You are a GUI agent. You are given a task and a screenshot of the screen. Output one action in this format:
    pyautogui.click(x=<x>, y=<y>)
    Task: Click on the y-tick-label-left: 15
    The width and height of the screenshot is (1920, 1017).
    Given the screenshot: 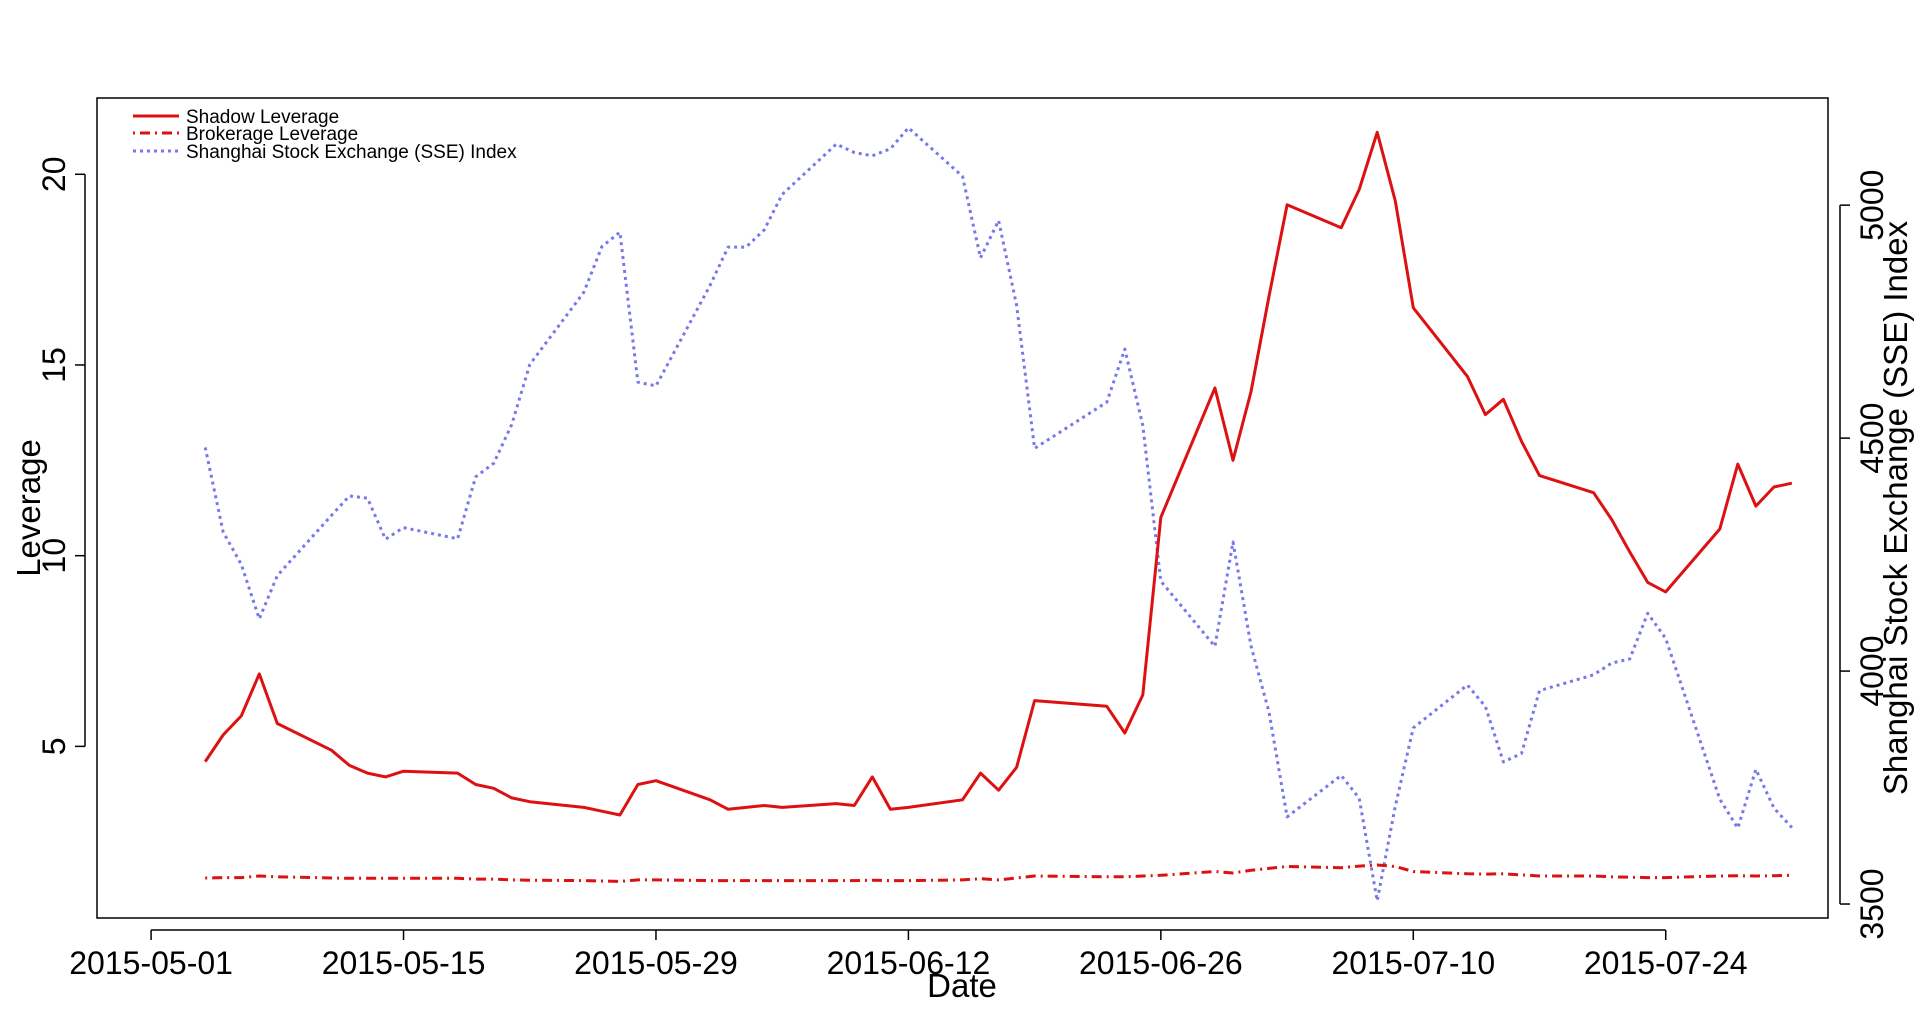 What is the action you would take?
    pyautogui.click(x=54, y=365)
    